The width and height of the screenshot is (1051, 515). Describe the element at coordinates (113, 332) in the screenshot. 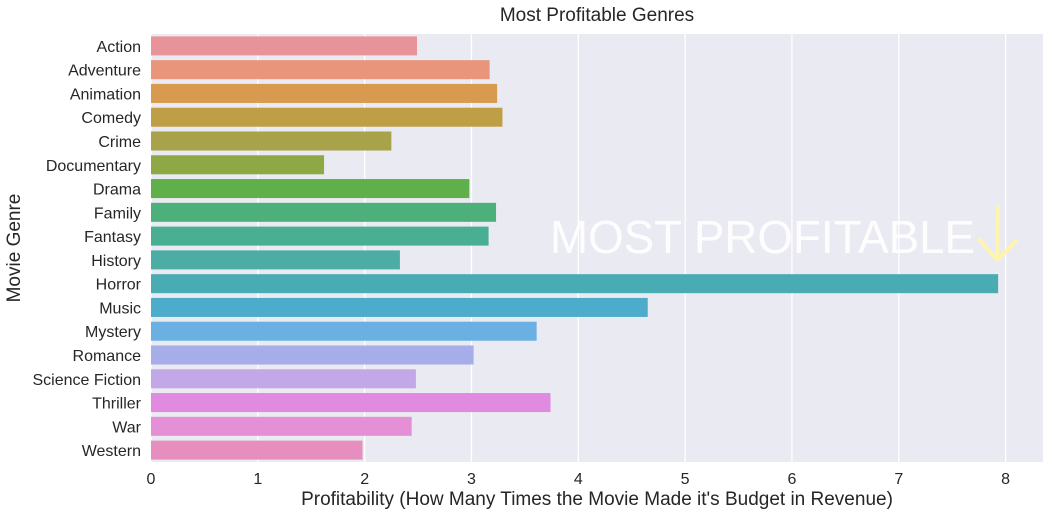

I see `y-tick-label: Mystery` at that location.